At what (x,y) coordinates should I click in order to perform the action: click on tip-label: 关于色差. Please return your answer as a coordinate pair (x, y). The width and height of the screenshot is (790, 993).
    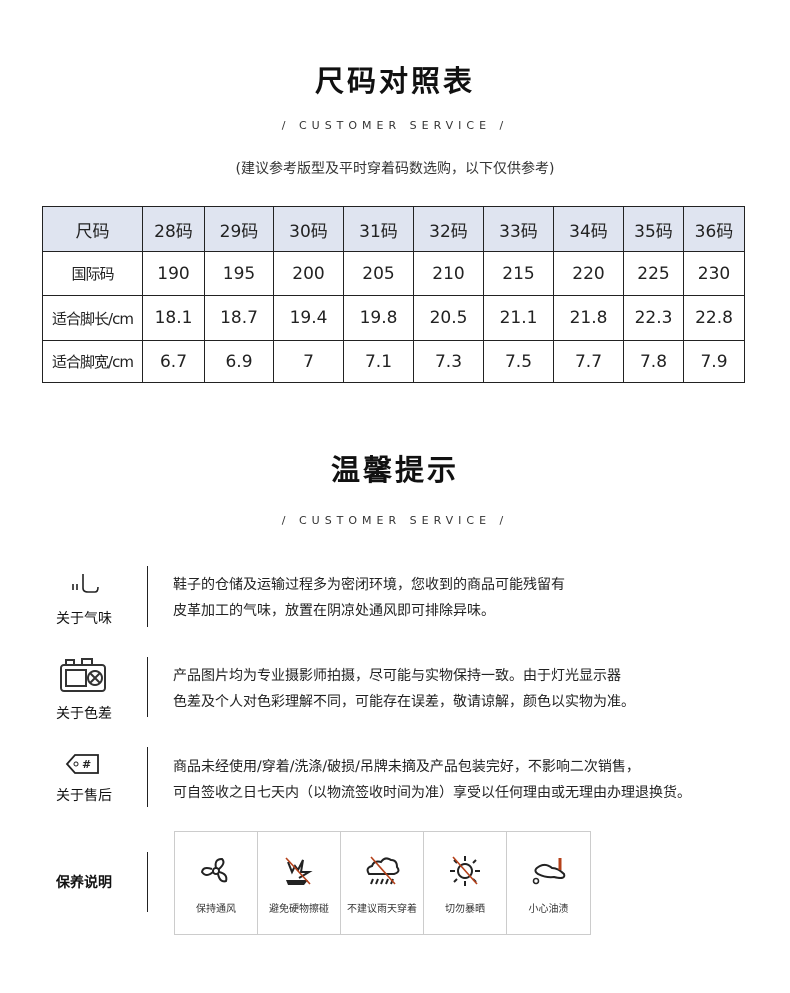
    Looking at the image, I should click on (84, 714).